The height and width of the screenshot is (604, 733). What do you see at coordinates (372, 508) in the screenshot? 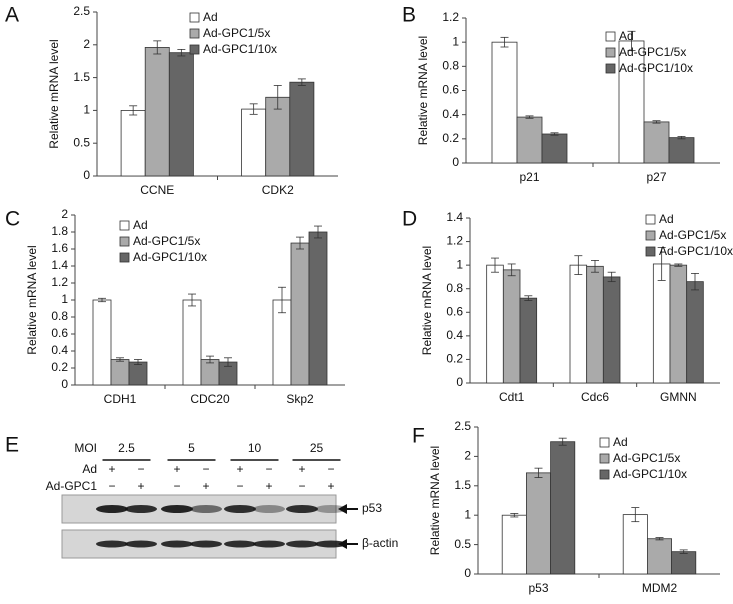
I see `band-label: p53` at bounding box center [372, 508].